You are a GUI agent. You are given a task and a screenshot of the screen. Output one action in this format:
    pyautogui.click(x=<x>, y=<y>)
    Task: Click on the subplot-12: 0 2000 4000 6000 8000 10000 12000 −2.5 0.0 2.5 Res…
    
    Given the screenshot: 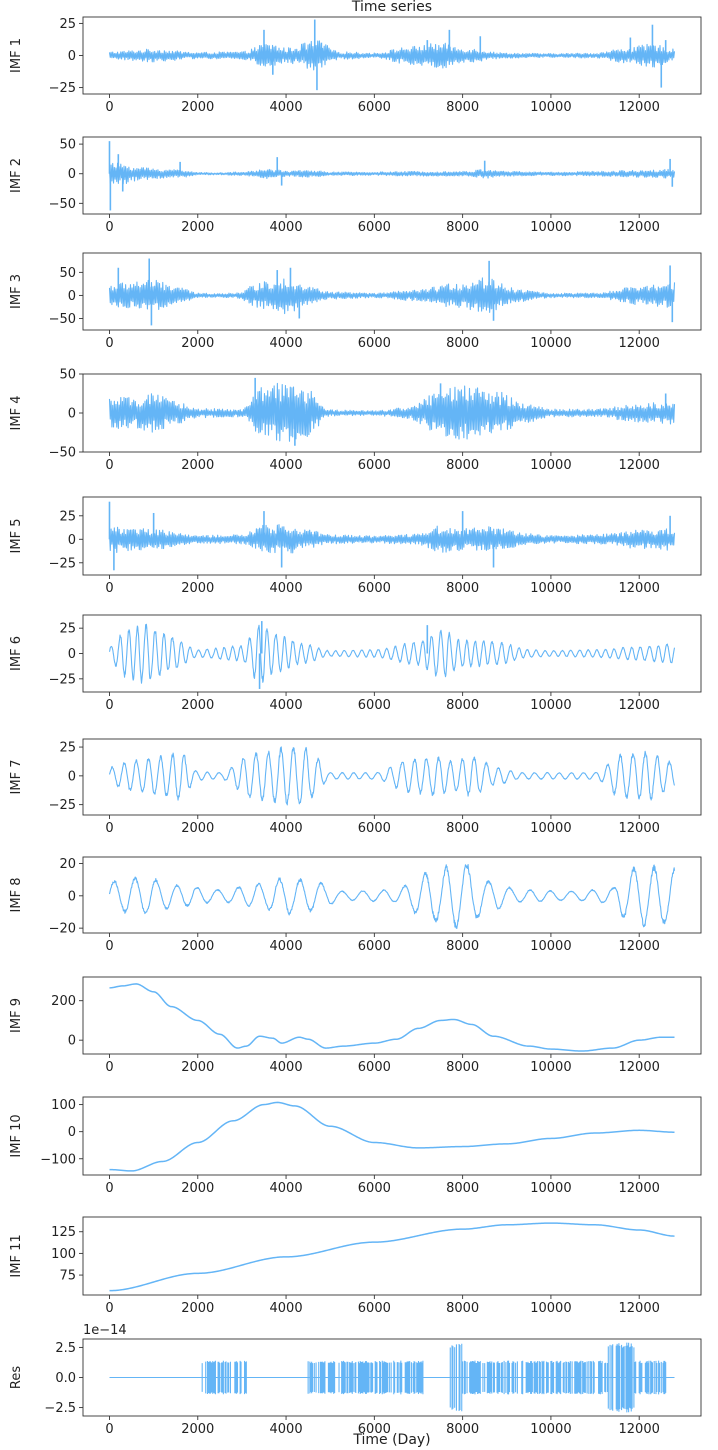 What is the action you would take?
    pyautogui.click(x=355, y=1380)
    